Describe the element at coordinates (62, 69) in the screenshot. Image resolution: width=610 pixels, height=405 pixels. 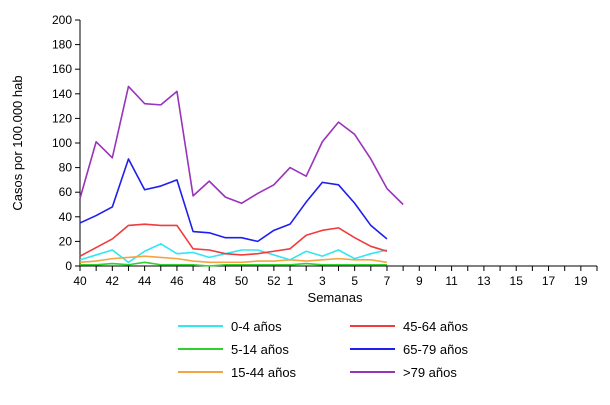
I see `y-tick-label: 160` at that location.